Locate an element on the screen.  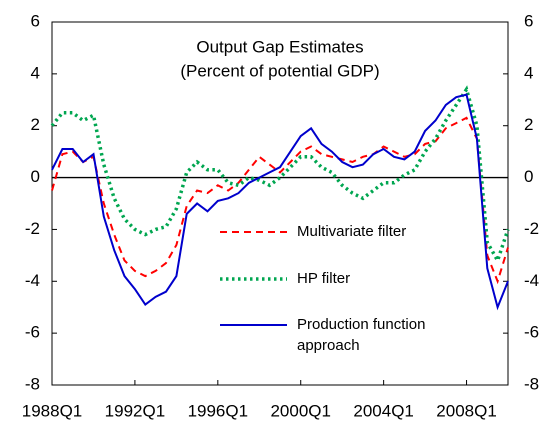
x-tick-label: 1996Q1 is located at coordinates (218, 410).